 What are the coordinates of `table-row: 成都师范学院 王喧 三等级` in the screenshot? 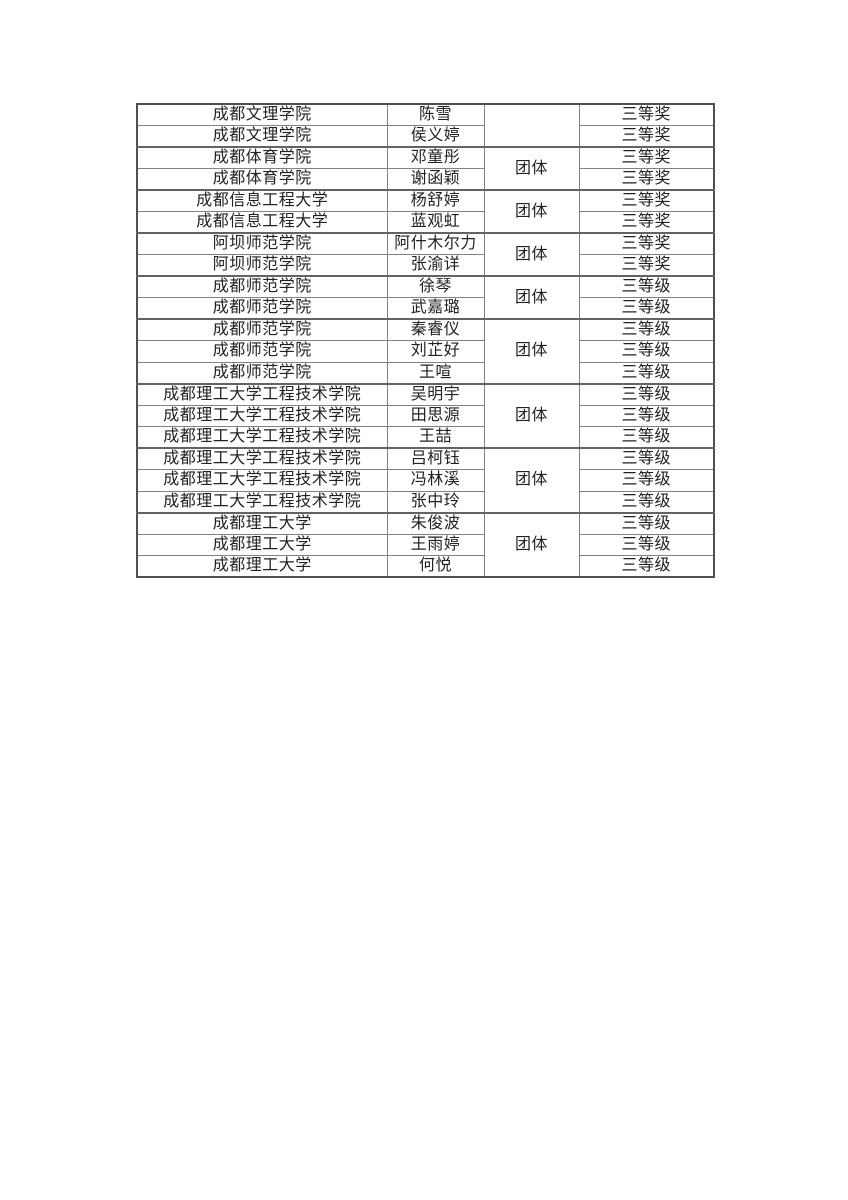 It's located at (425, 372).